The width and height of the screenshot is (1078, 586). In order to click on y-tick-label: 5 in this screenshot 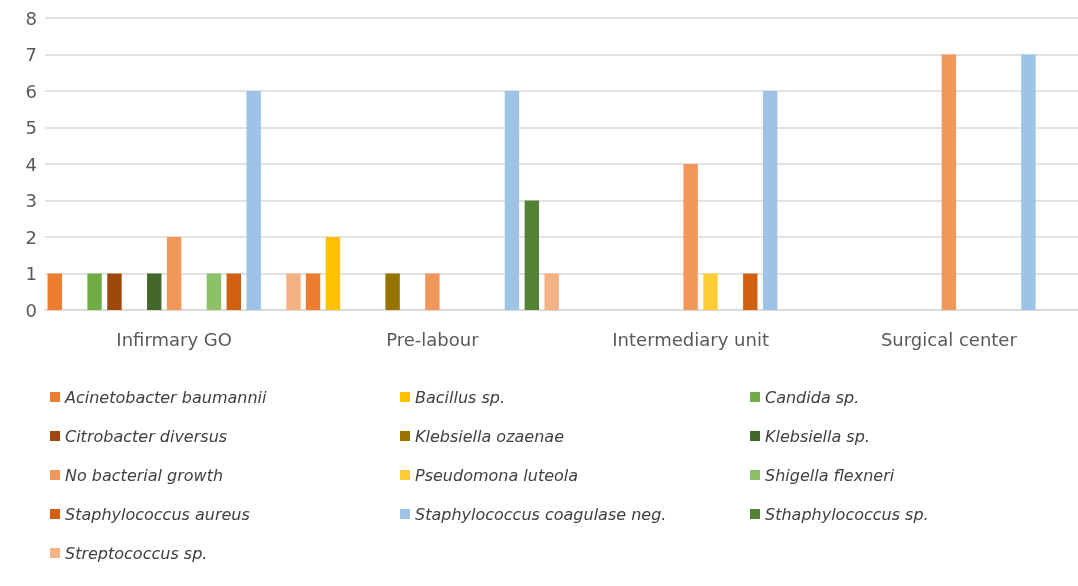, I will do `click(31, 127)`.